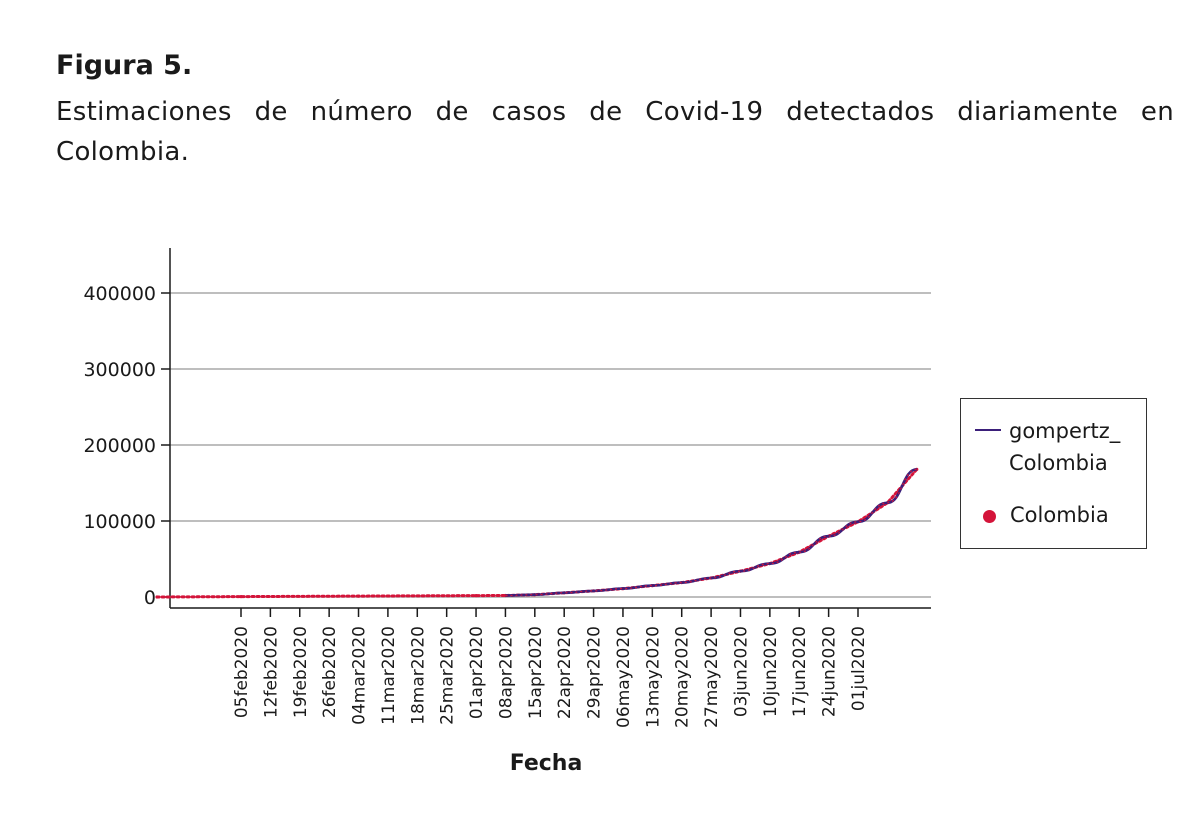 The image size is (1200, 818). I want to click on x-tick-label: 19feb2020, so click(301, 672).